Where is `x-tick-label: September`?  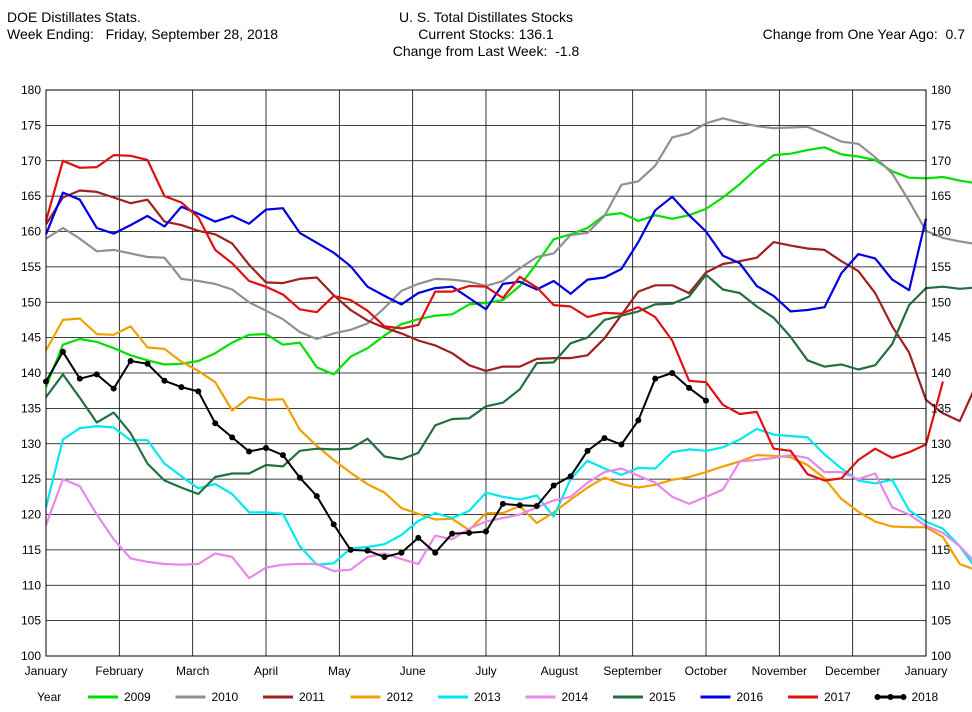 x-tick-label: September is located at coordinates (632, 671).